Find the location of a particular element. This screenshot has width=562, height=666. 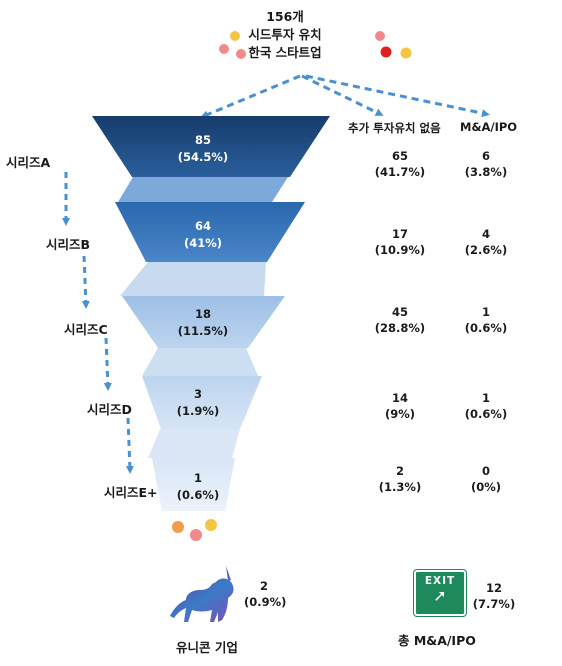

funnel-value-a: 85 (54.5%) is located at coordinates (203, 149).